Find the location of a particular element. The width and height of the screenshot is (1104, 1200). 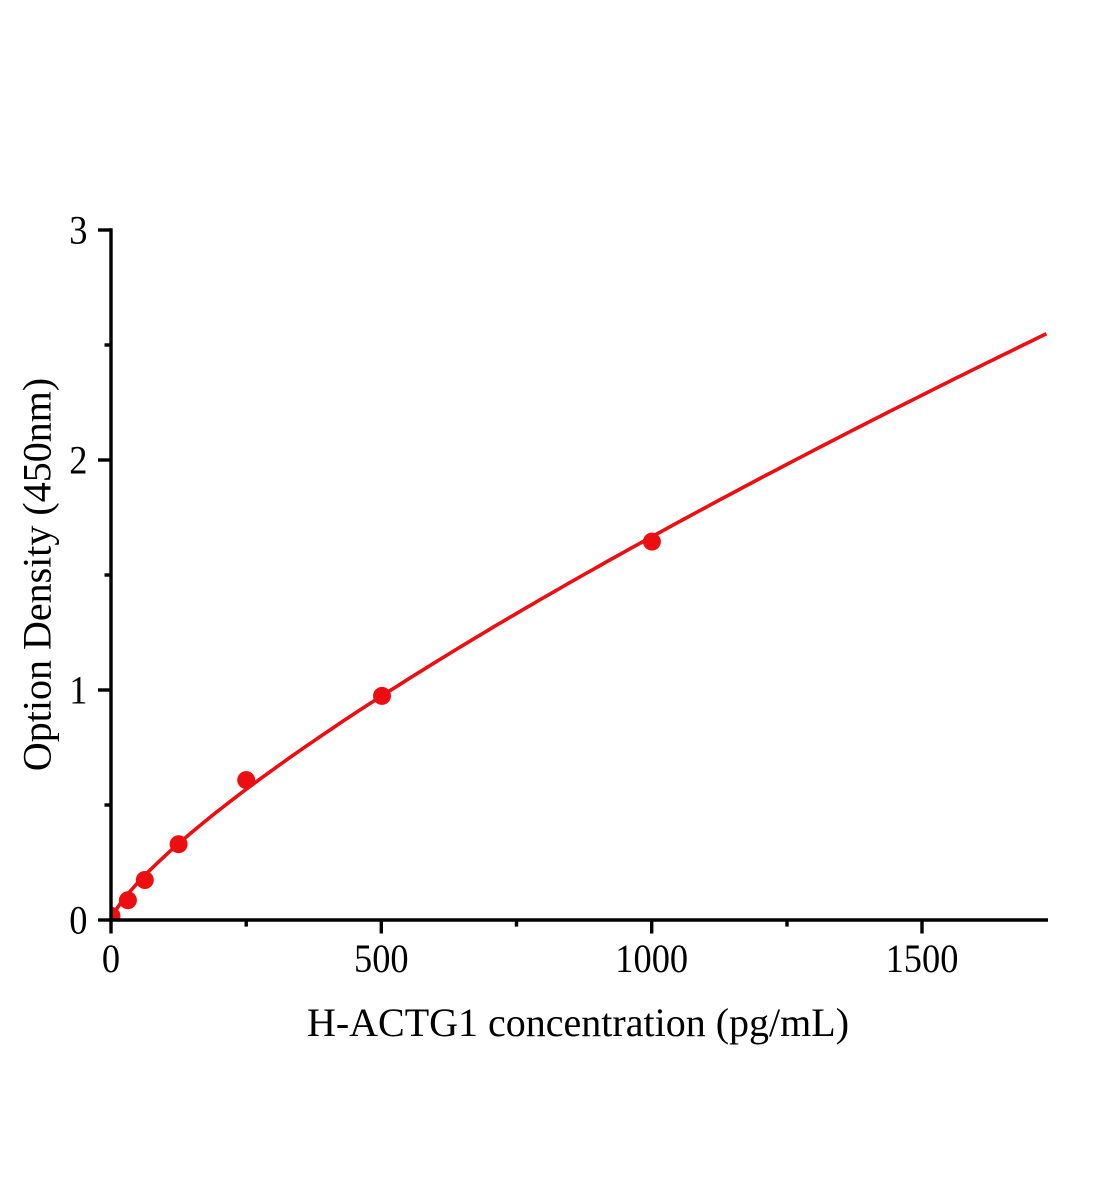

svg-text: 1 is located at coordinates (78, 691).